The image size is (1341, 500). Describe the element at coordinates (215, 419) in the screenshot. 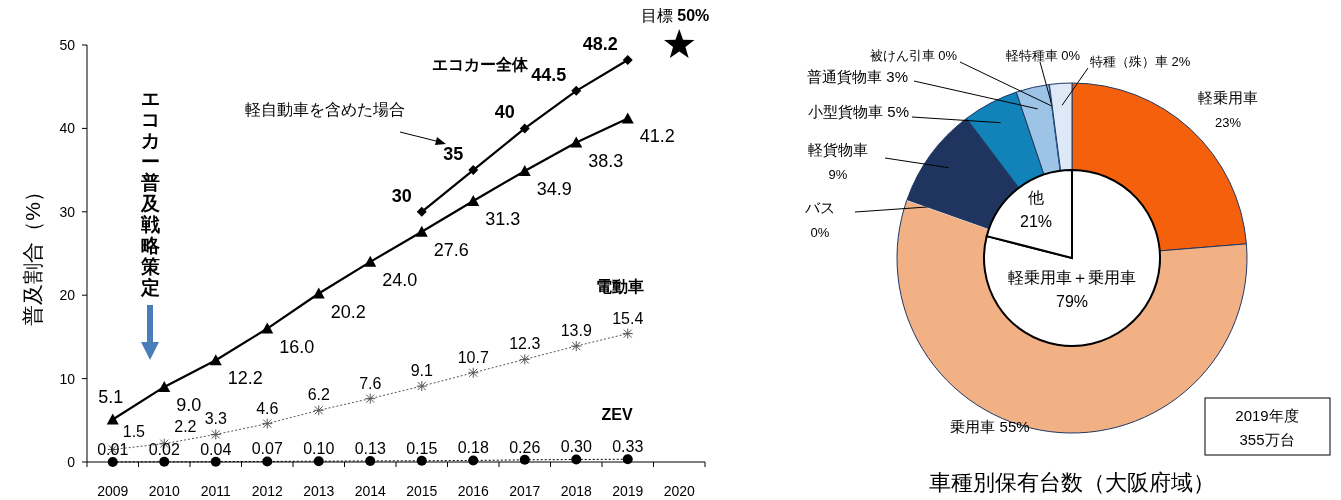

I see `data-label: 3.3` at that location.